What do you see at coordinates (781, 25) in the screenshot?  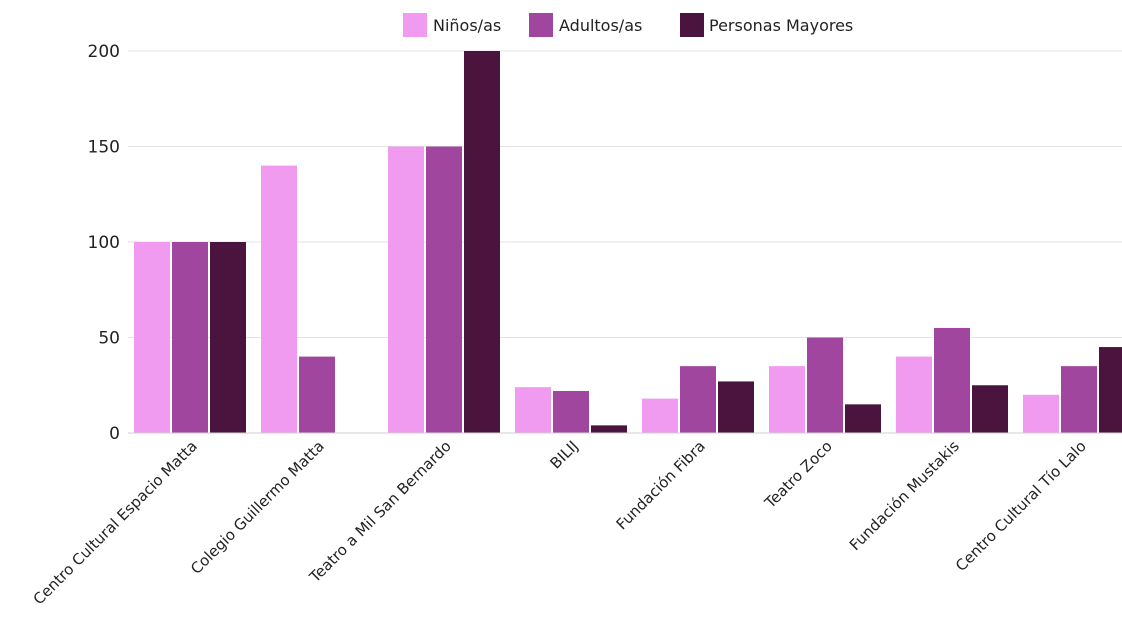 I see `legend-label: Personas Mayores` at bounding box center [781, 25].